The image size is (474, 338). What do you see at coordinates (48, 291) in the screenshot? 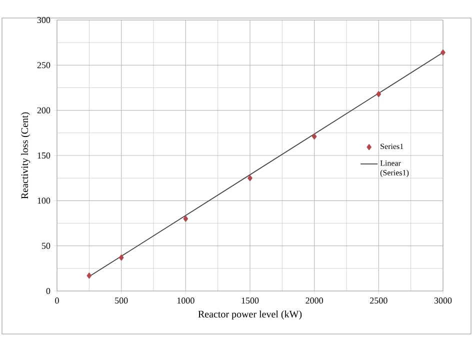
I see `y-tick-label: 0` at bounding box center [48, 291].